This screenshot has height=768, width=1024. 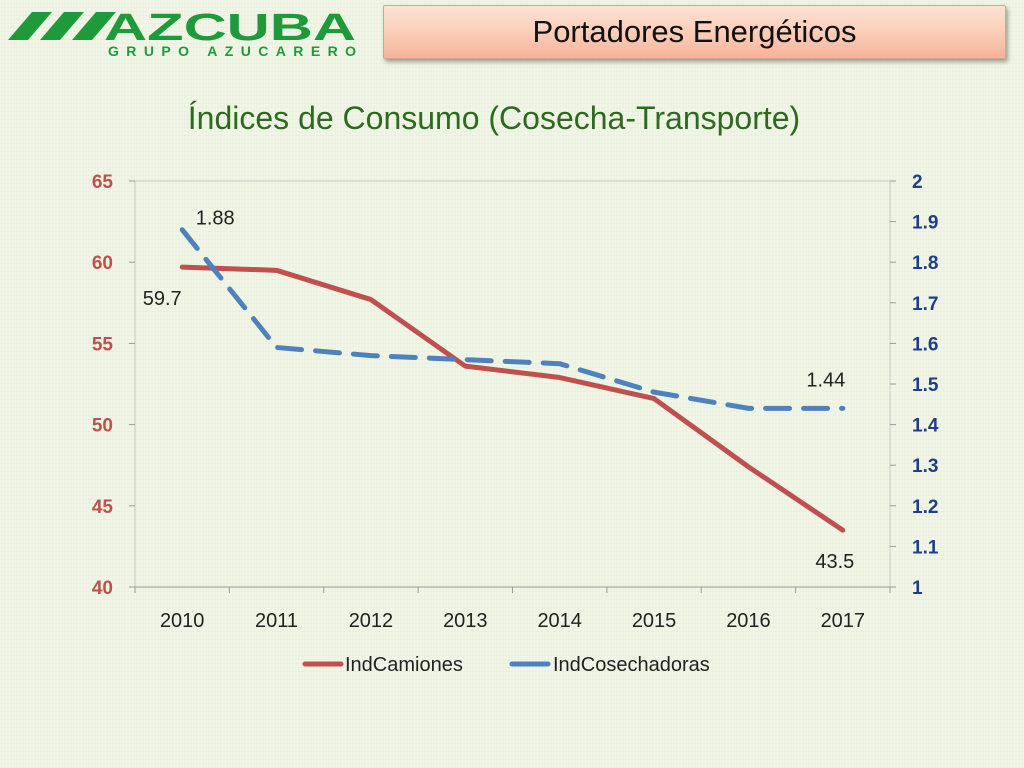 What do you see at coordinates (843, 621) in the screenshot?
I see `x-tick-label: 2017` at bounding box center [843, 621].